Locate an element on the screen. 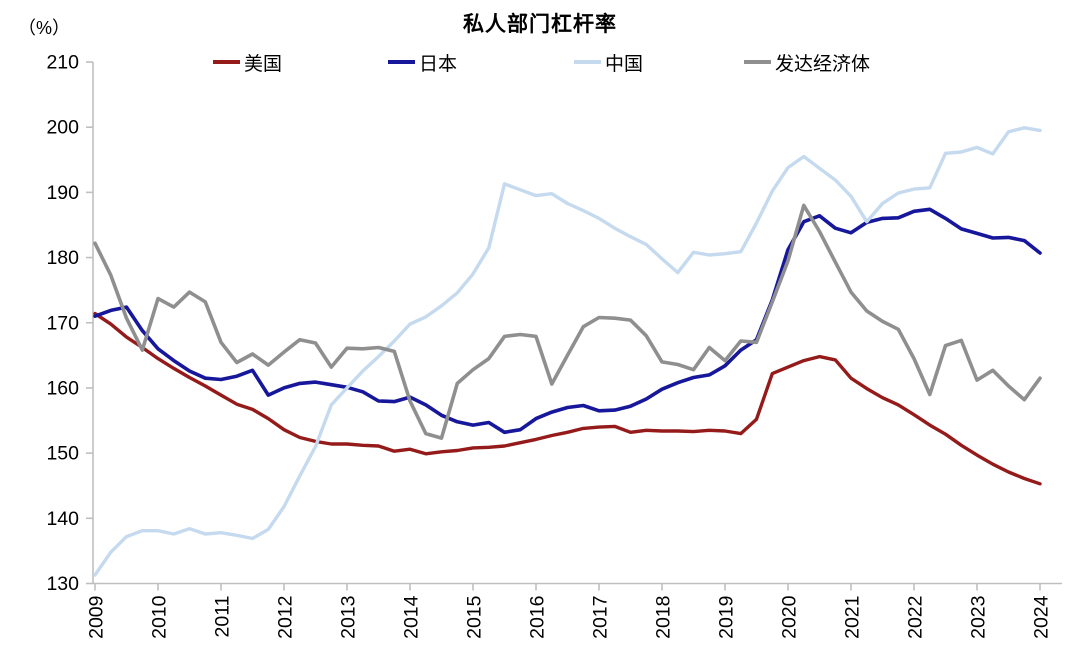 The height and width of the screenshot is (672, 1080). legend-item-japan: 日本 is located at coordinates (423, 63).